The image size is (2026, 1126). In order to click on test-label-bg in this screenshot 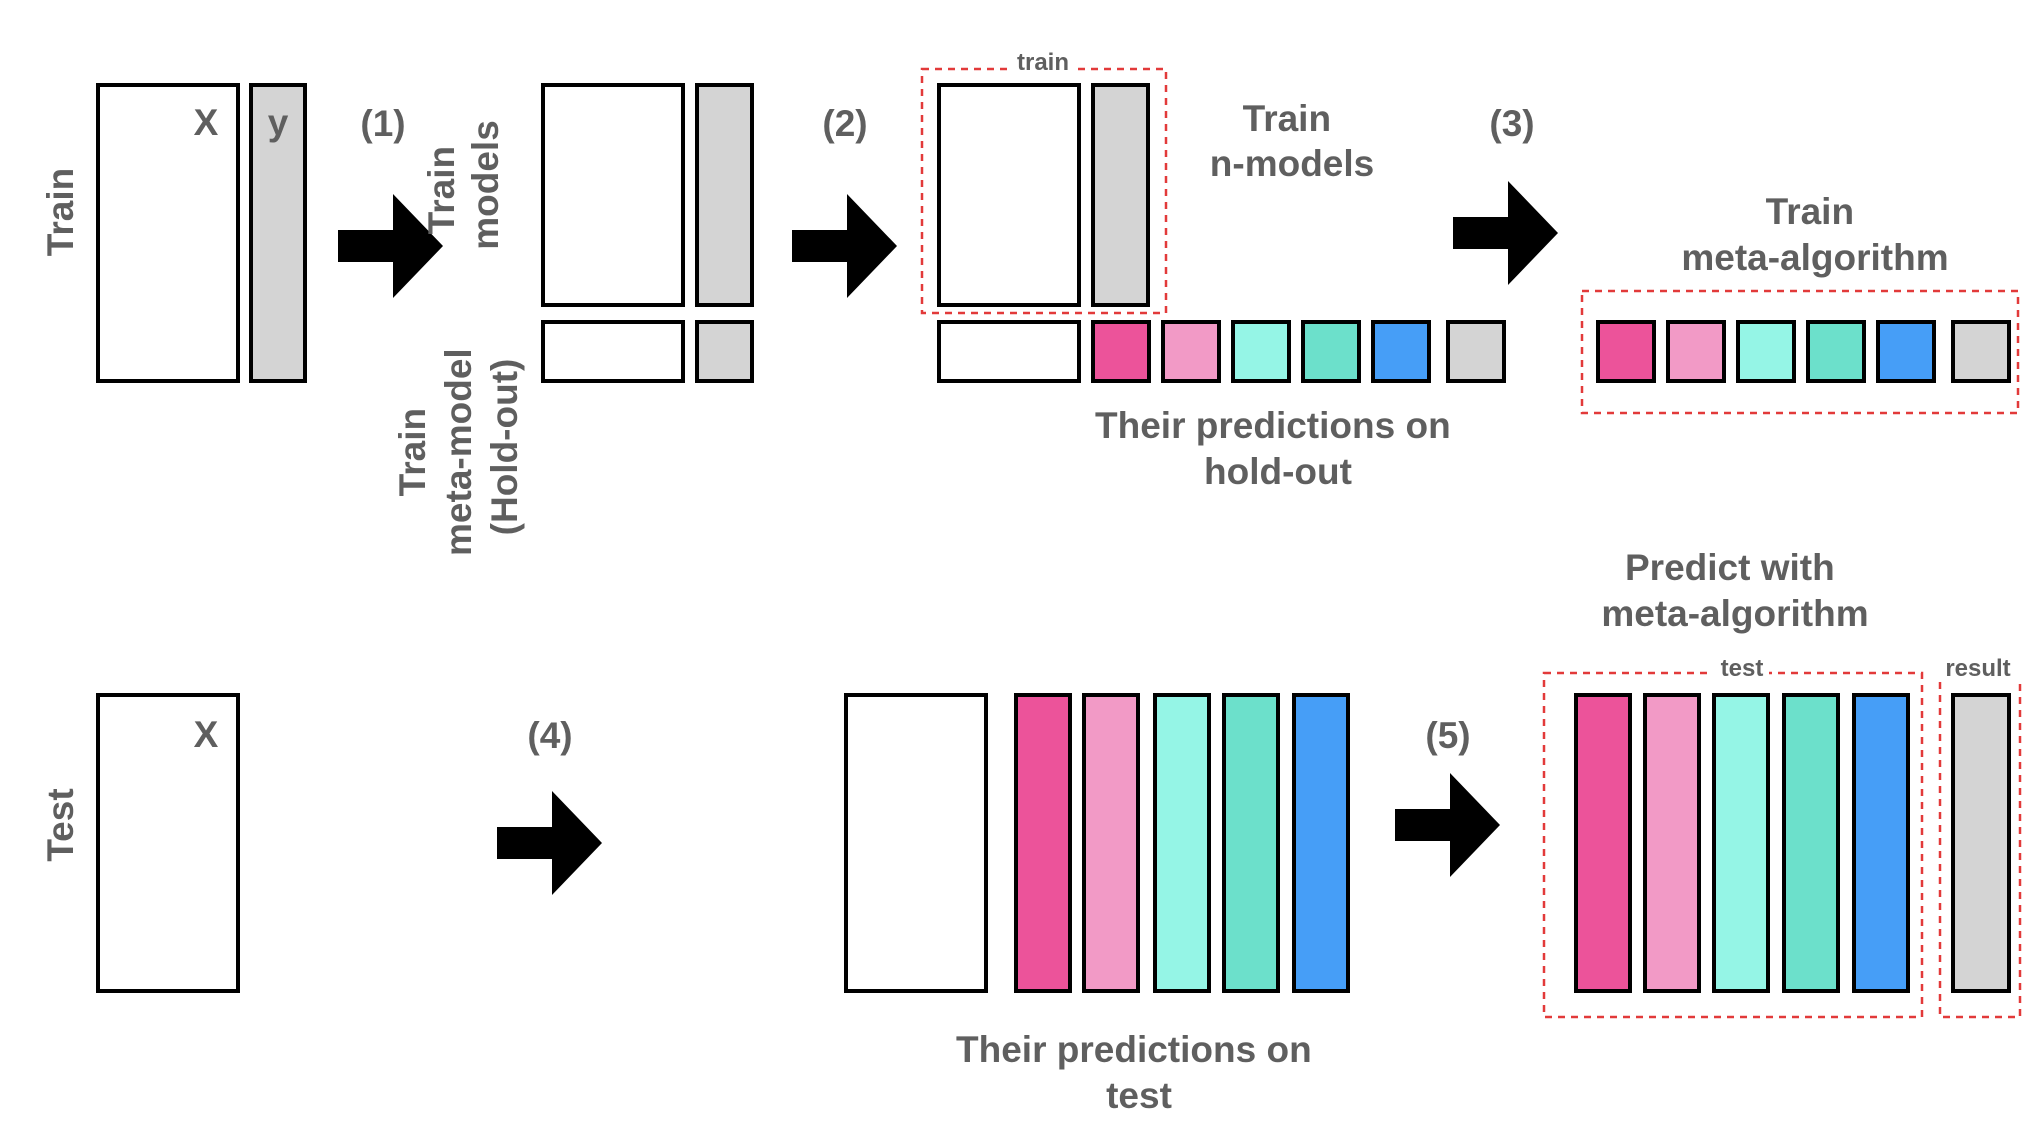, I will do `click(1738, 666)`.